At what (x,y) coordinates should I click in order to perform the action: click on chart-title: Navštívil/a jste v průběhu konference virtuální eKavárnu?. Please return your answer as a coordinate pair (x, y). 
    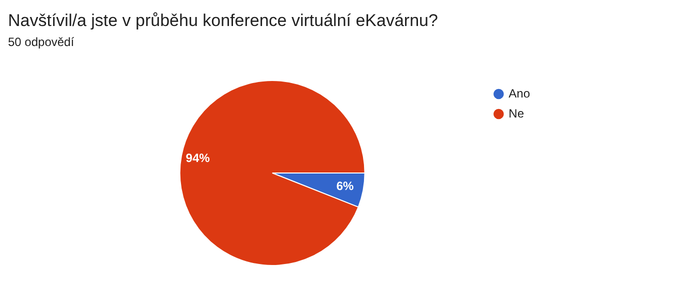
    Looking at the image, I should click on (223, 21).